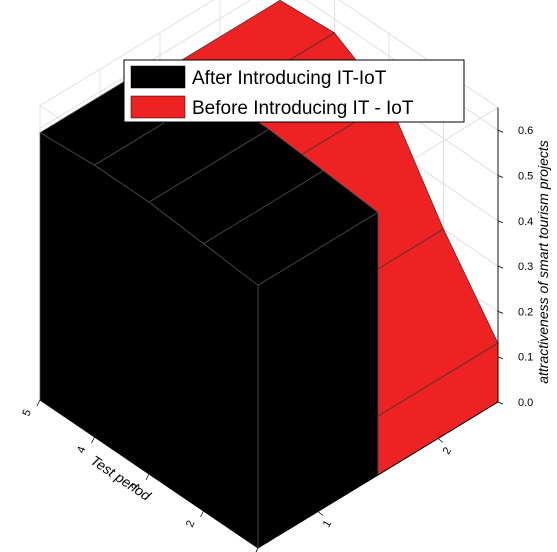 The height and width of the screenshot is (552, 557). What do you see at coordinates (158, 107) in the screenshot?
I see `legend-swatch-before` at bounding box center [158, 107].